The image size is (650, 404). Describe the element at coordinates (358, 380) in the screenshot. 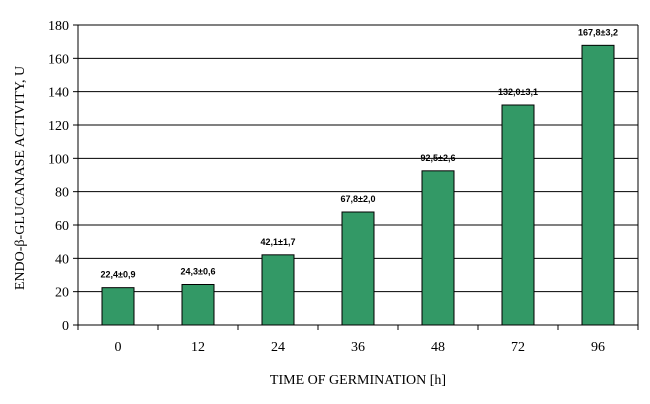

I see `x-axis-label: TIME OF GERMINATION [h]` at that location.